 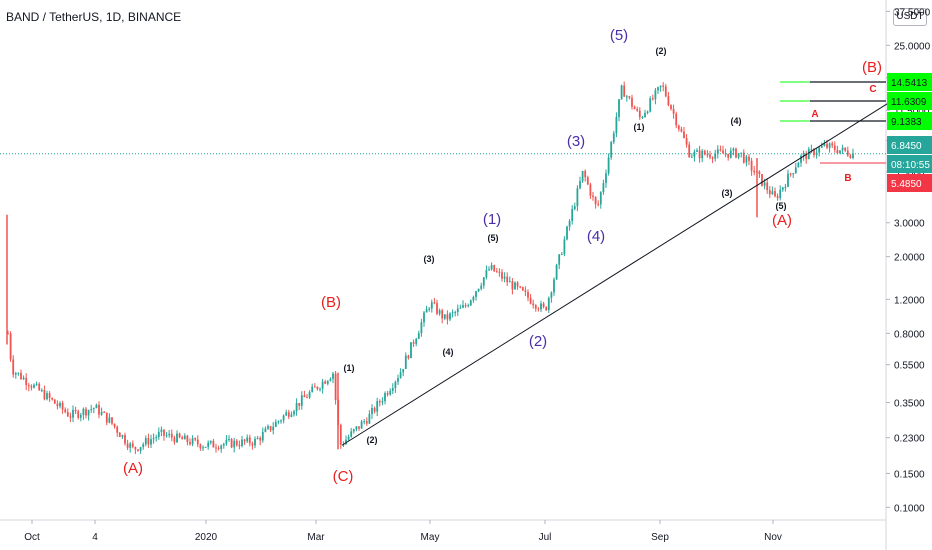 I want to click on wave-label: C, so click(x=872, y=89).